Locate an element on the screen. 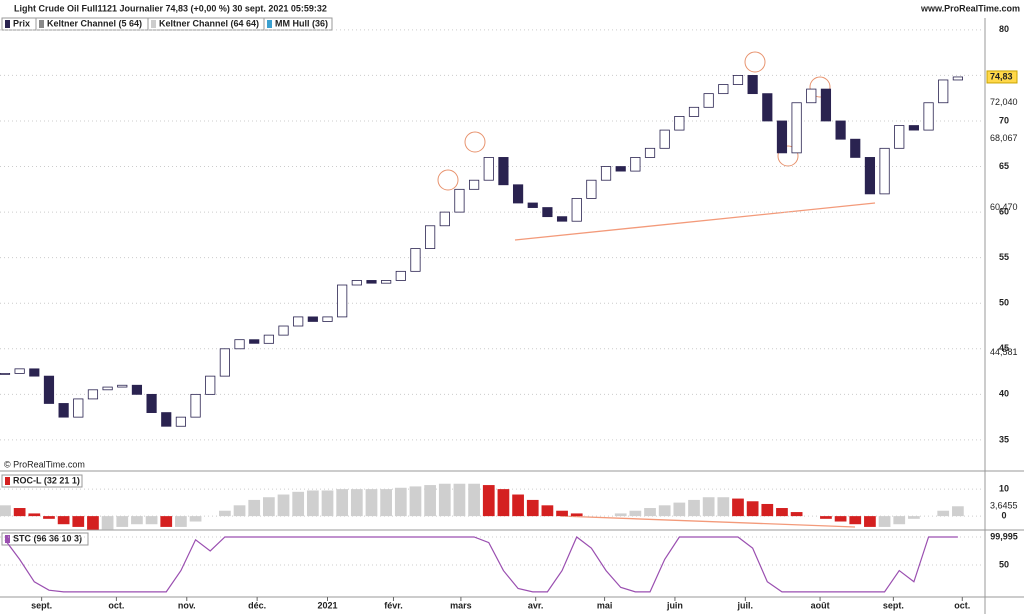  price-label: 44,581 is located at coordinates (1004, 352).